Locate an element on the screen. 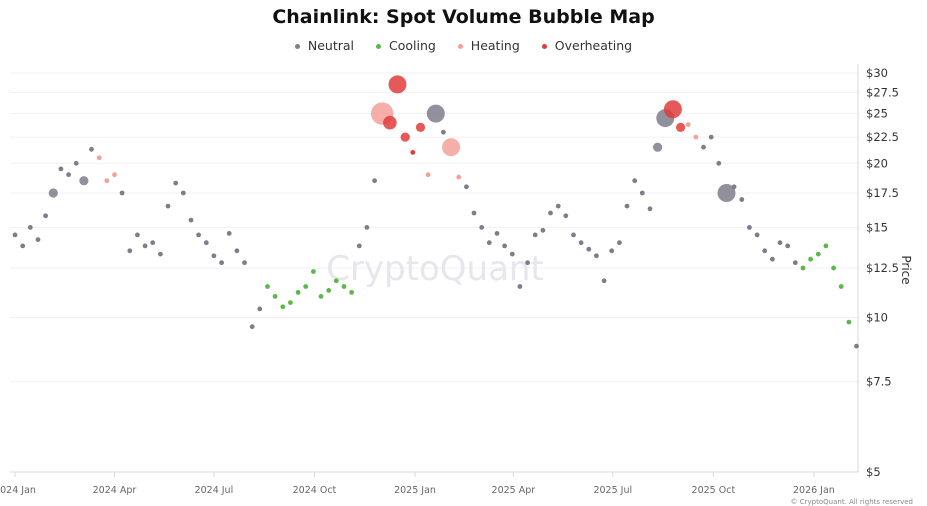 The height and width of the screenshot is (506, 927). x-tick-label: 2024 Apr is located at coordinates (115, 490).